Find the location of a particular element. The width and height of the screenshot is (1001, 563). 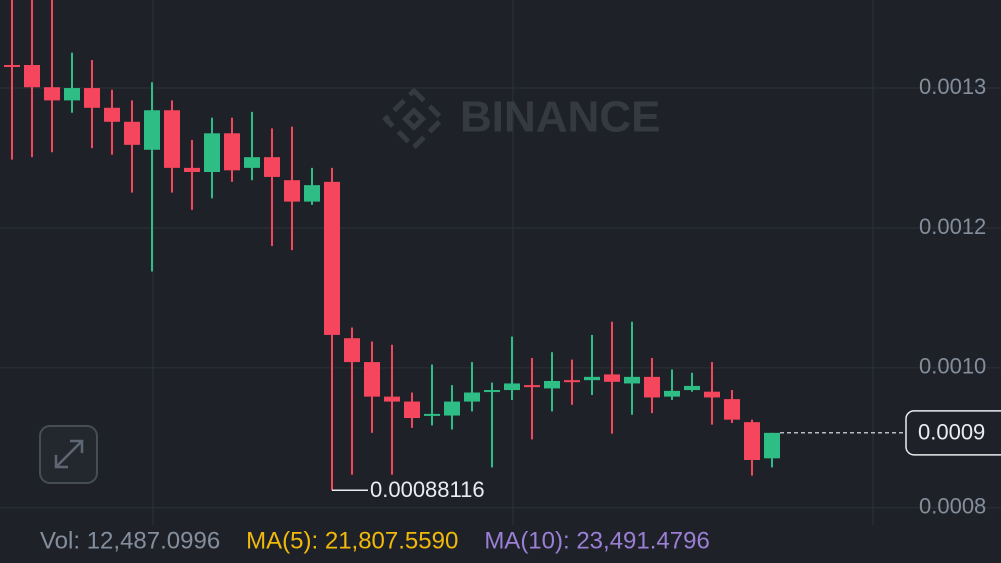

indicator-text: Vol: 12,487.0996 is located at coordinates (130, 540).